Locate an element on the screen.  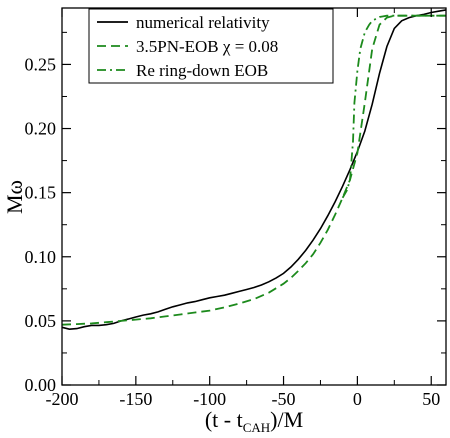
legend-label: numerical relativity is located at coordinates (203, 22).